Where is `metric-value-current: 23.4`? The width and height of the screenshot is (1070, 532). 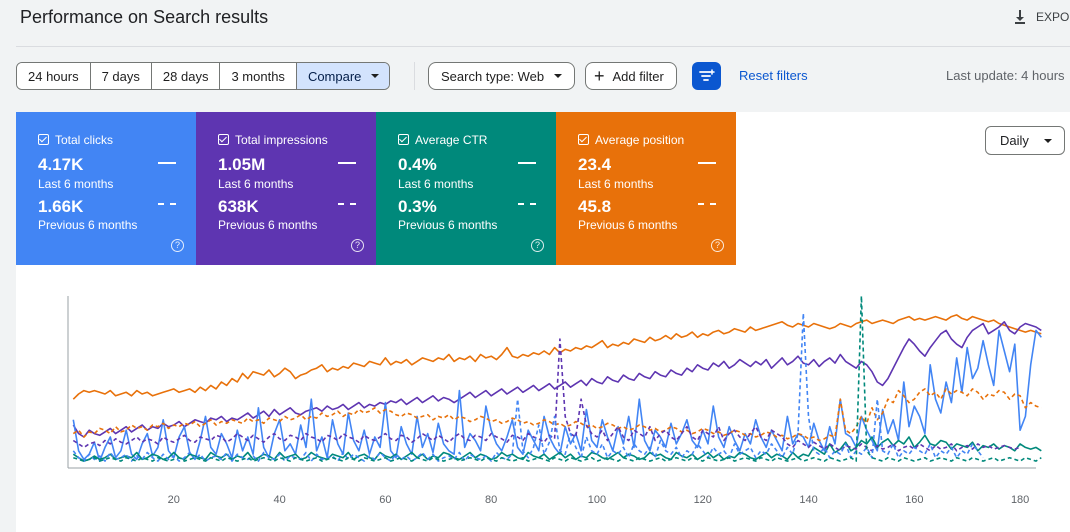 metric-value-current: 23.4 is located at coordinates (595, 164).